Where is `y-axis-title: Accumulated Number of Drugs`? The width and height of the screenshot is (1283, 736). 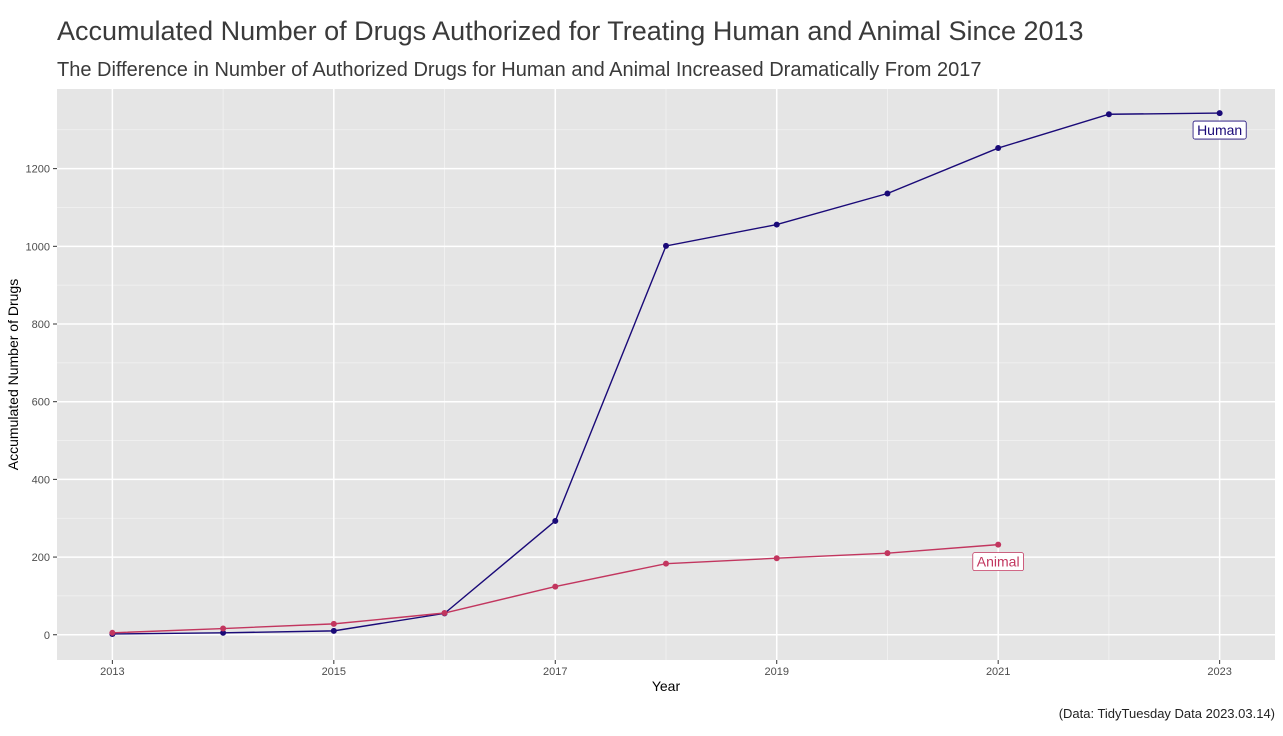
y-axis-title: Accumulated Number of Drugs is located at coordinates (13, 374).